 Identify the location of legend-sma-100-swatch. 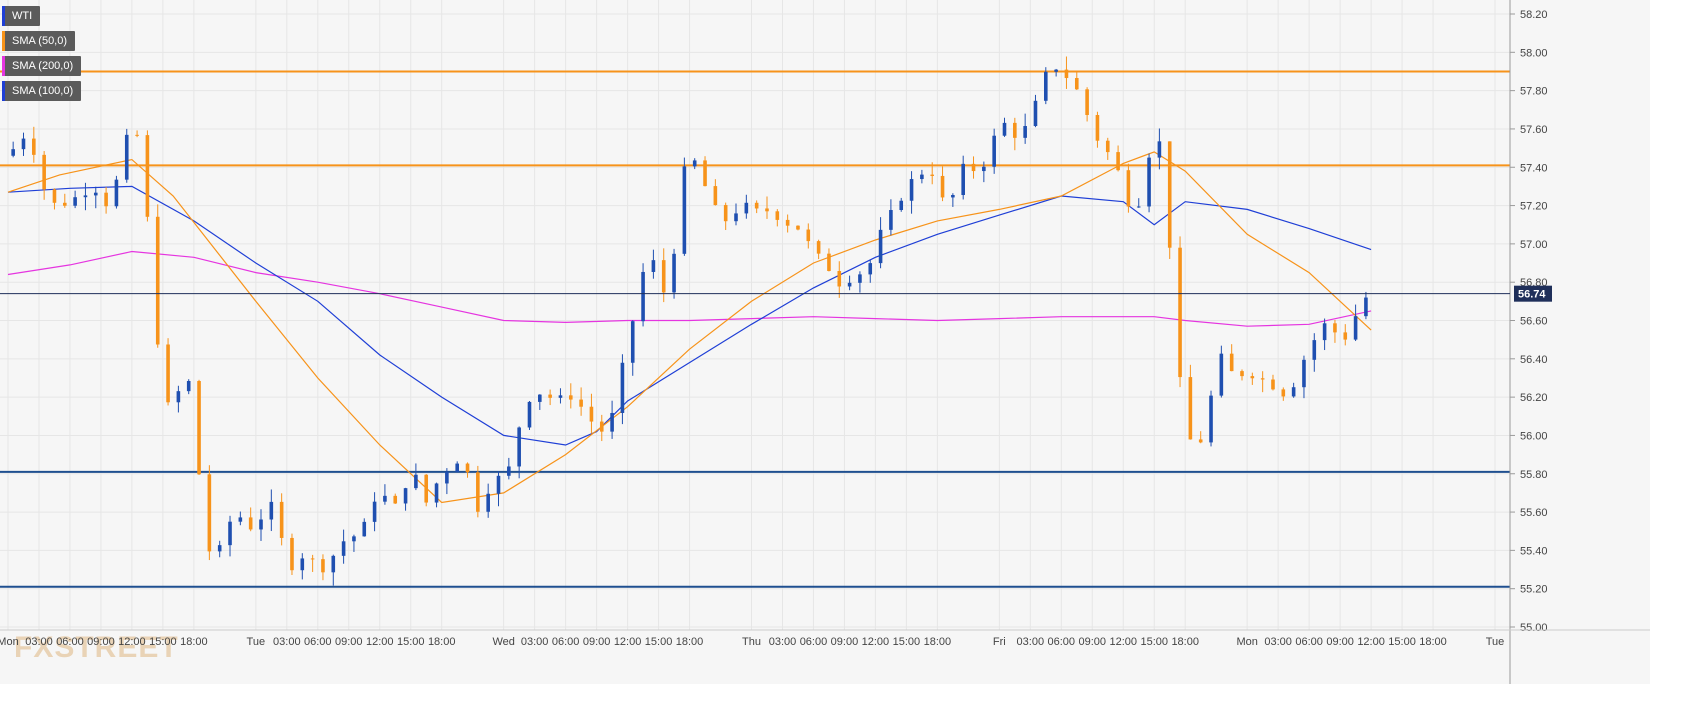
(3, 91).